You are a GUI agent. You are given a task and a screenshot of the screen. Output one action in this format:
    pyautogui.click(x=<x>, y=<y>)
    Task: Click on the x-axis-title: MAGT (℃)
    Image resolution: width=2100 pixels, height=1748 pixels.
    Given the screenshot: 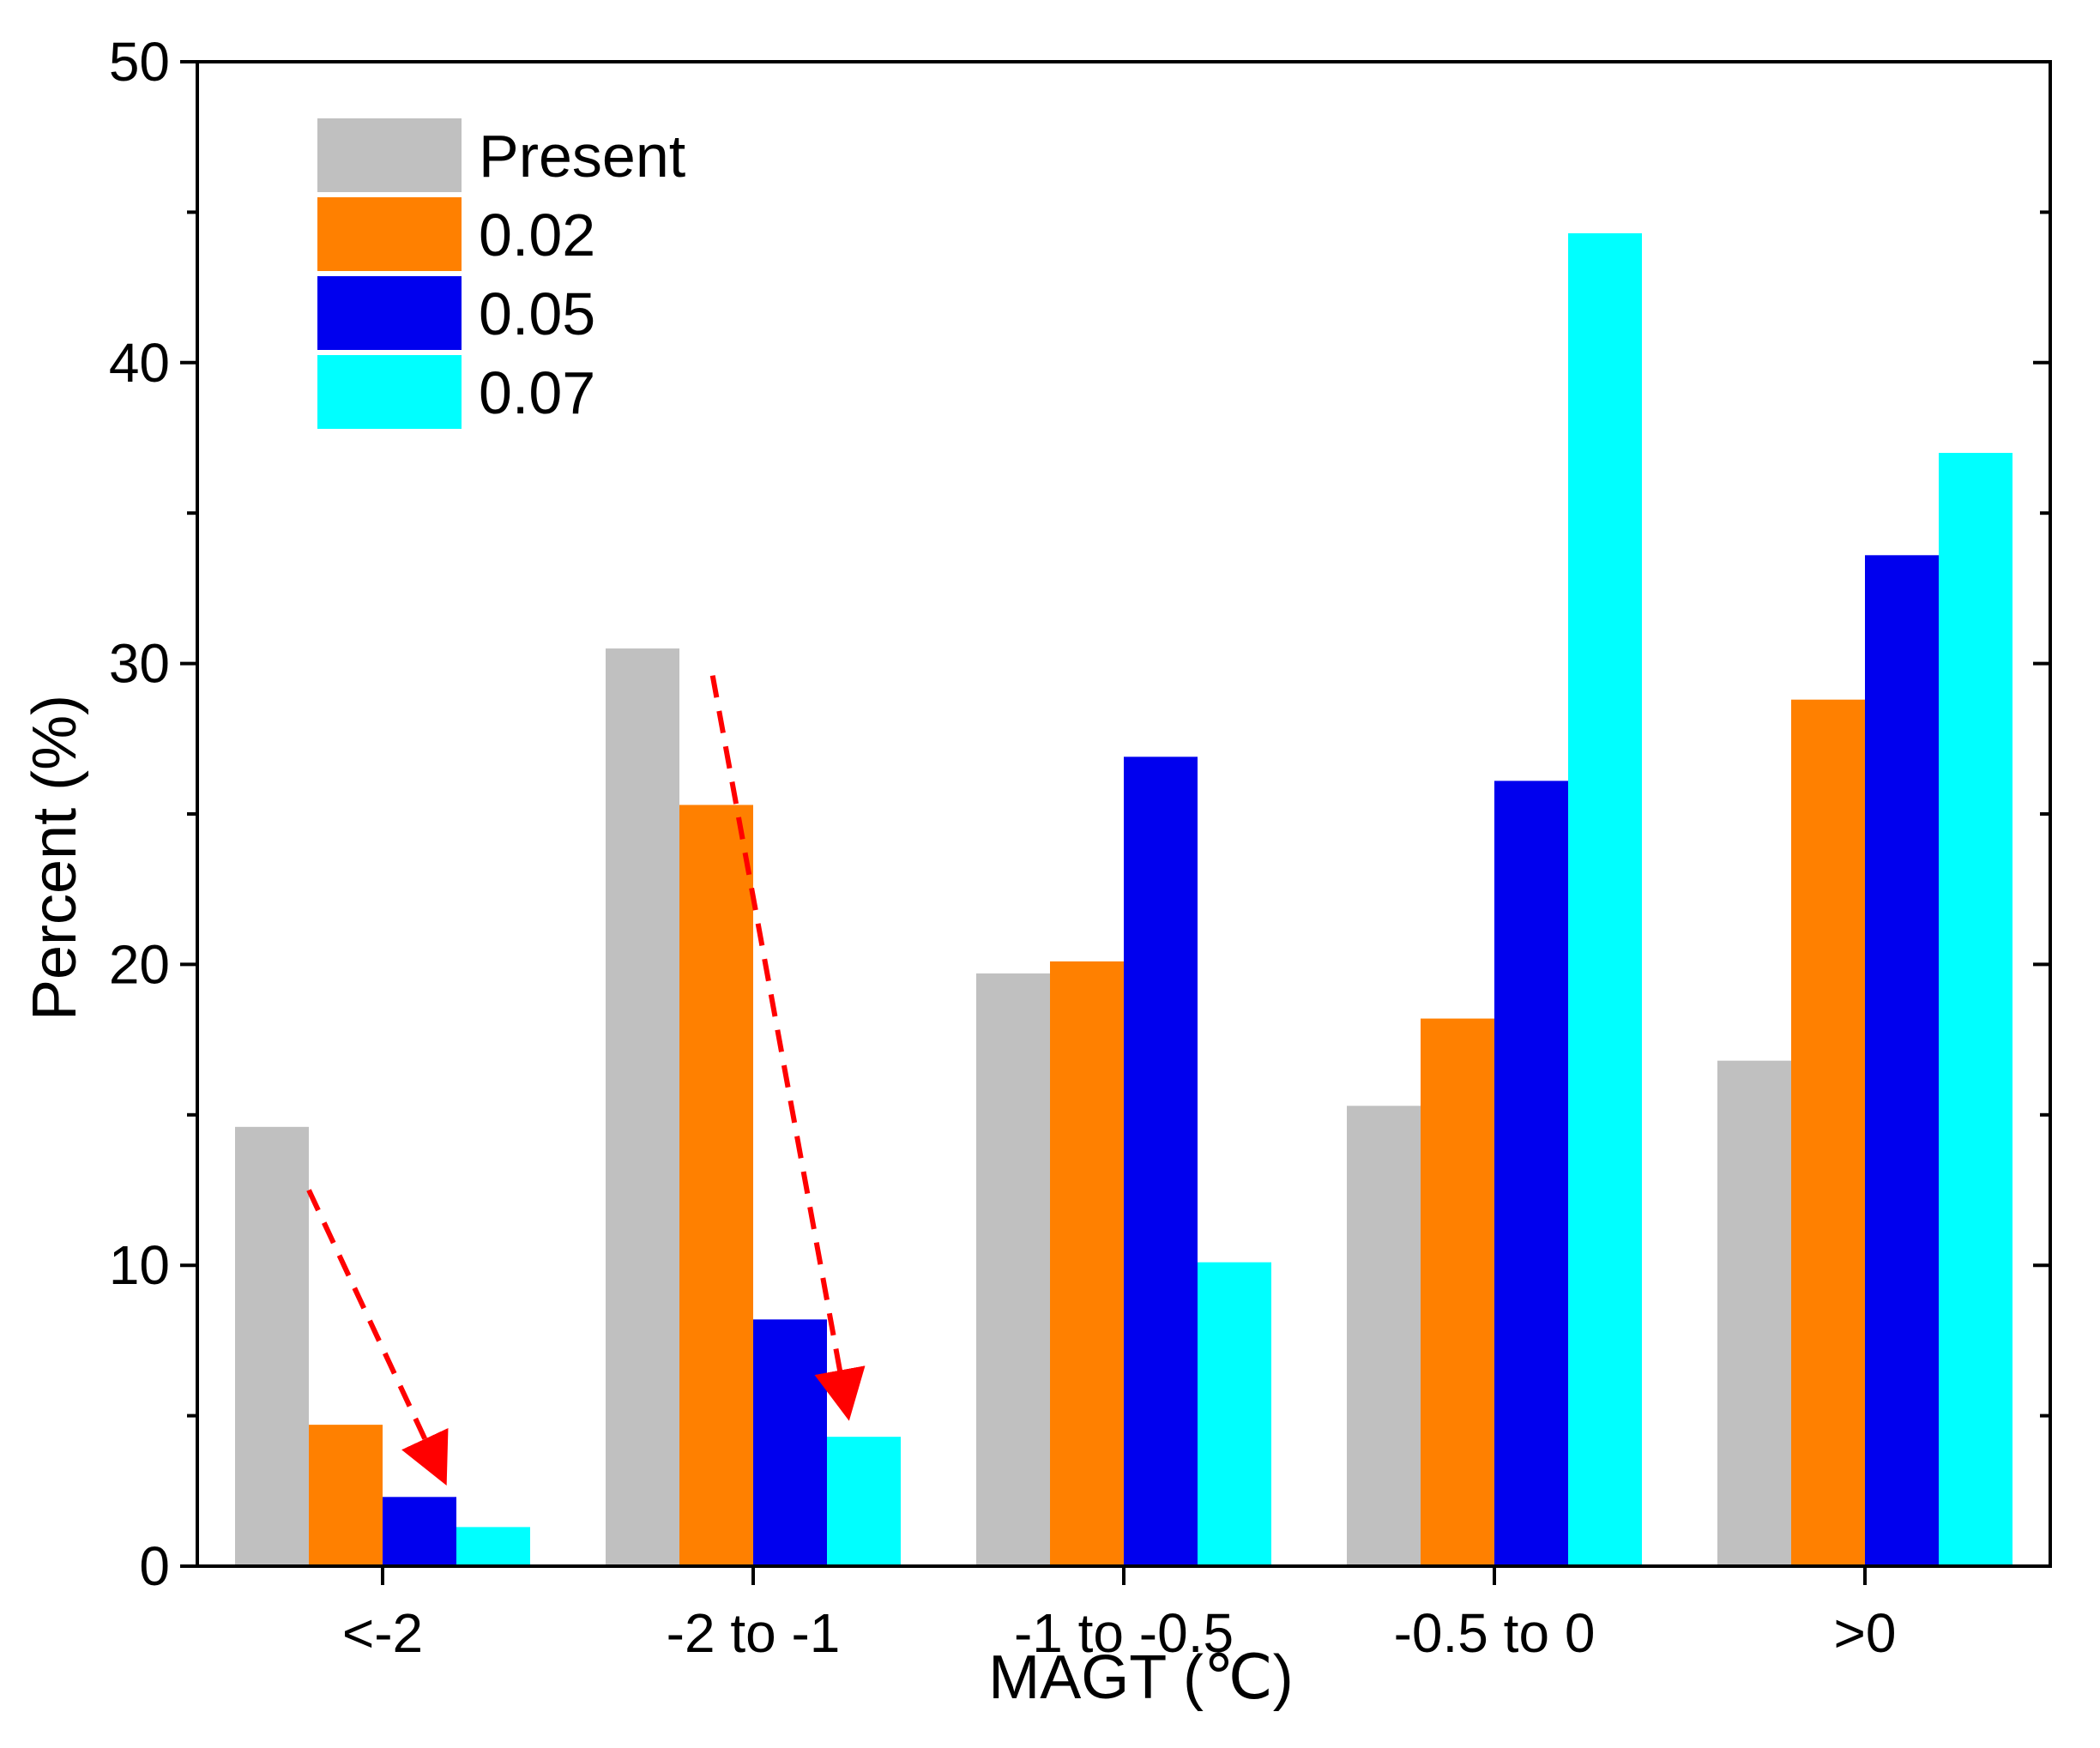 What is the action you would take?
    pyautogui.click(x=1141, y=1677)
    